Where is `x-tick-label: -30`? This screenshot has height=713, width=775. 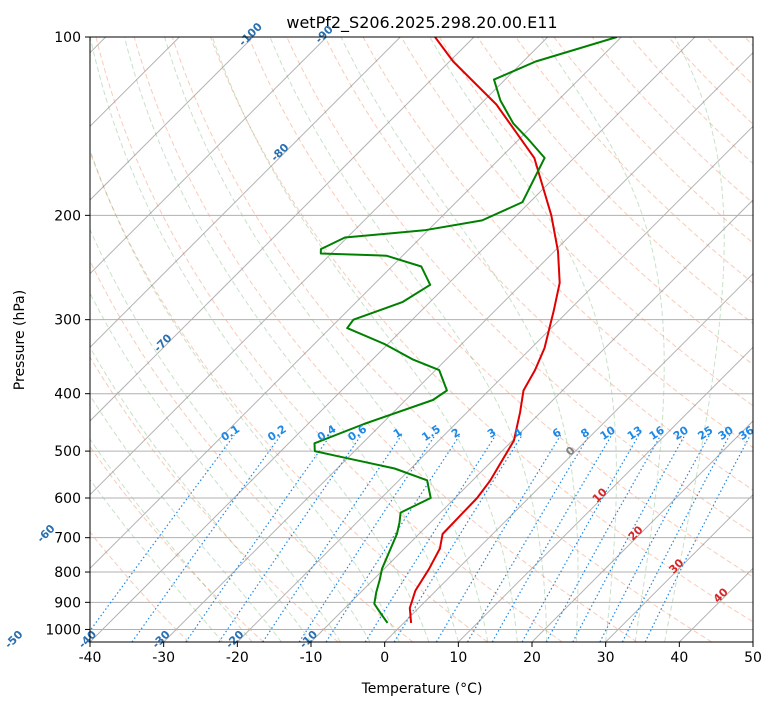
x-tick-label: -30 is located at coordinates (163, 658).